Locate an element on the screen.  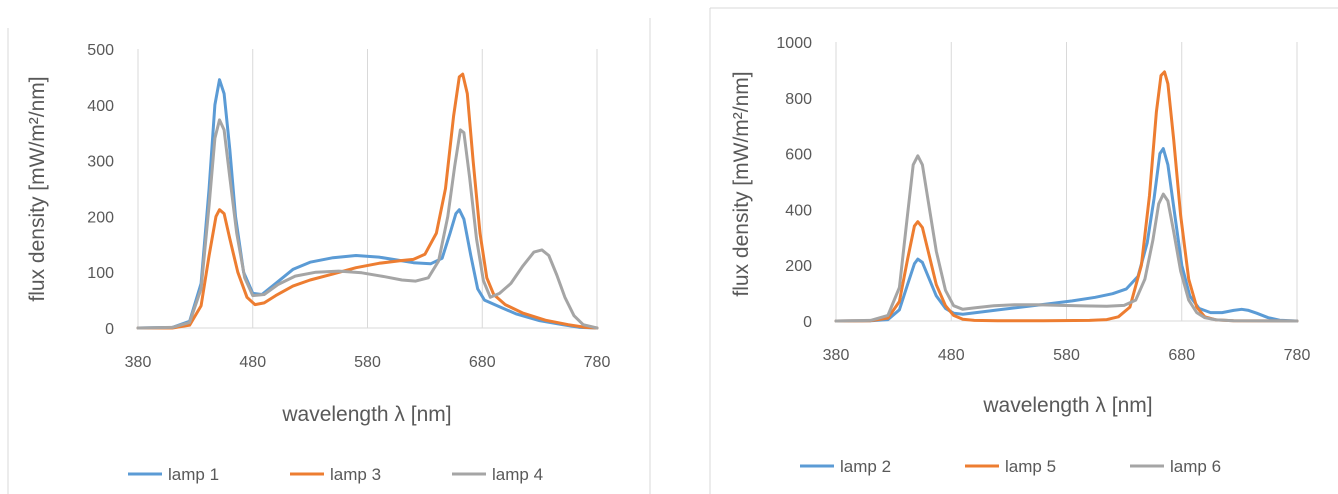
legend-left: lamp 1 lamp 3 lamp 4 is located at coordinates (335, 474).